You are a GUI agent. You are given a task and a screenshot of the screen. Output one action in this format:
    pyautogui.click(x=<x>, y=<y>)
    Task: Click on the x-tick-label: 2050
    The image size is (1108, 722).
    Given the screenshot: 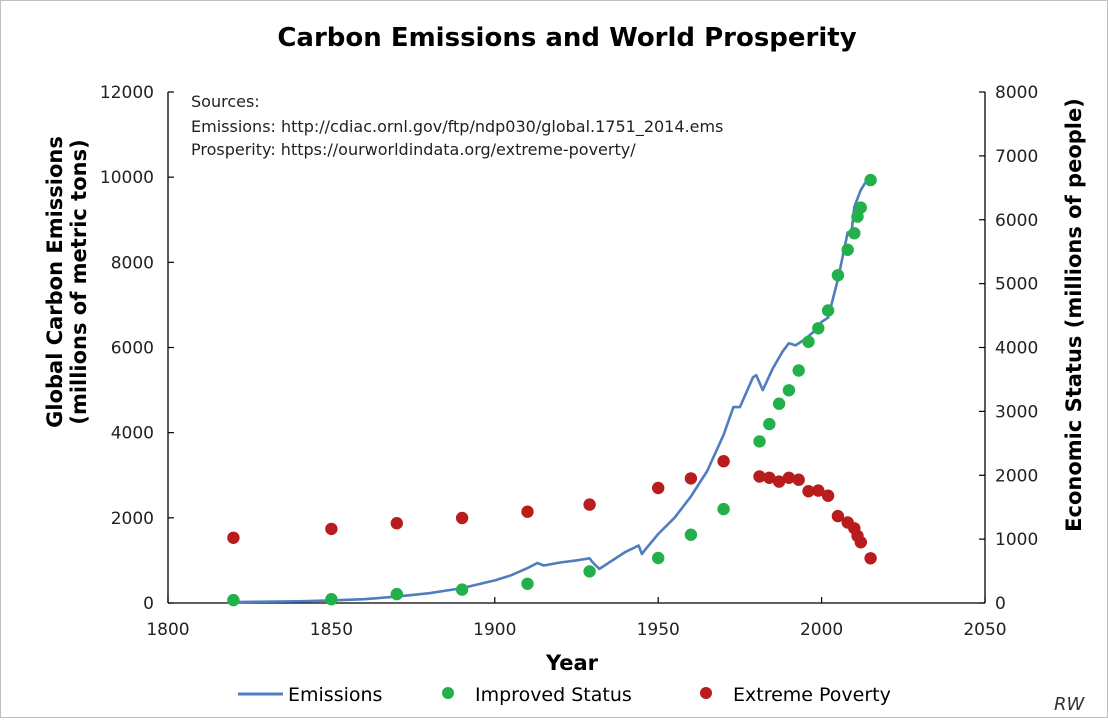 What is the action you would take?
    pyautogui.click(x=984, y=630)
    